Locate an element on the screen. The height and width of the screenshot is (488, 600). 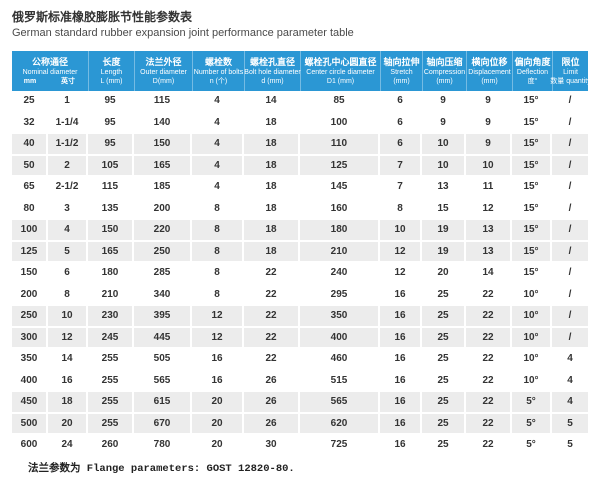
header-label-en: Length is located at coordinates (111, 72).